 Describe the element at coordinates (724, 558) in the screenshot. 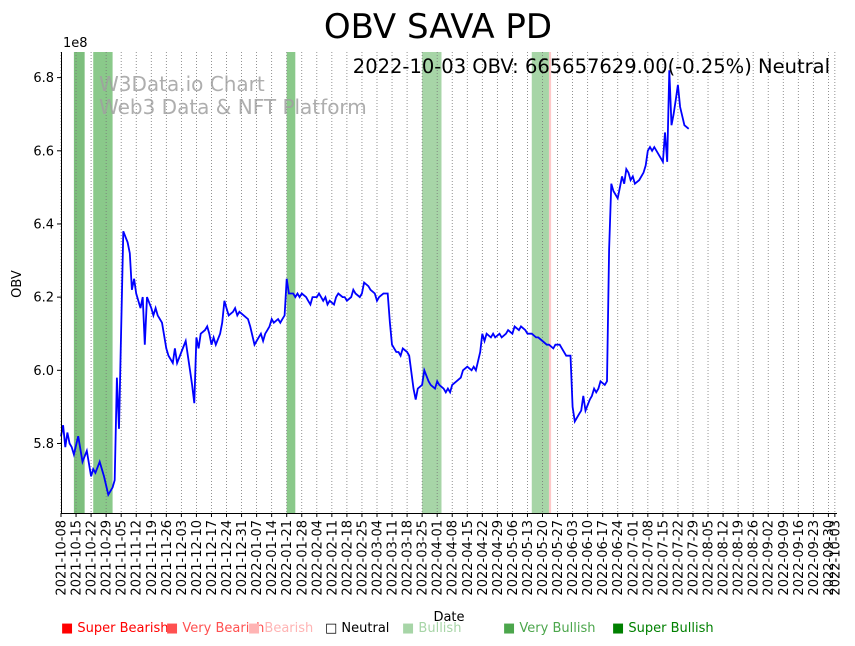

I see `x-tick-label: 2022-08-12` at that location.